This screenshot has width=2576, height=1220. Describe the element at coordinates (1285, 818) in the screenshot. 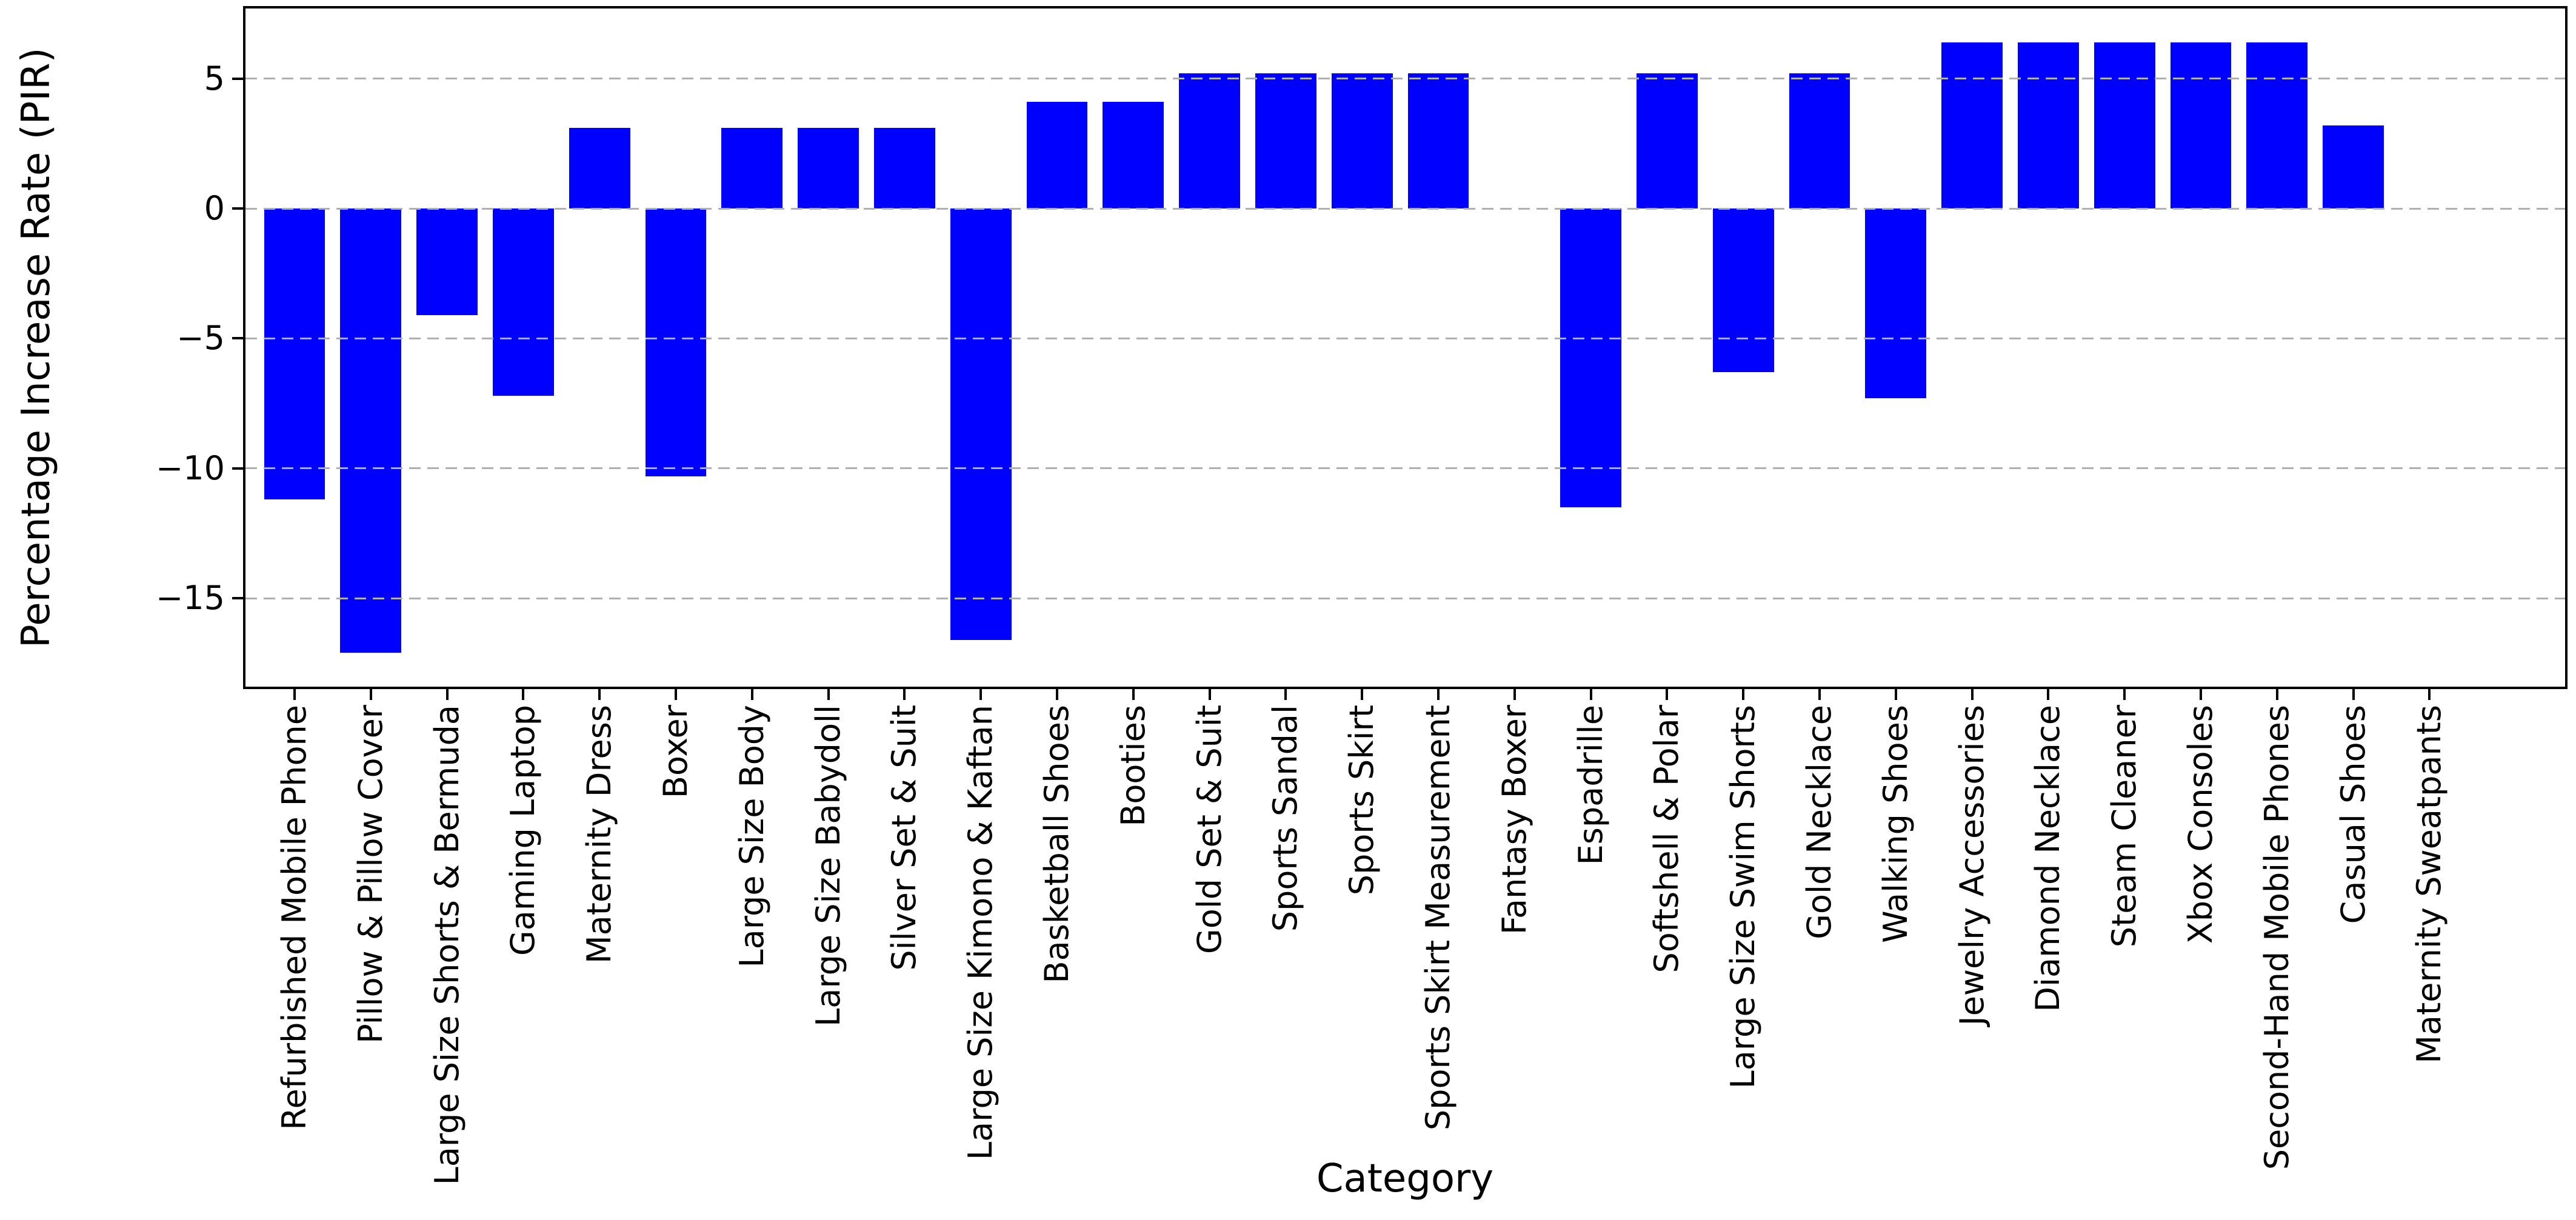

I see `x-tick-label: Sports Sandal` at that location.